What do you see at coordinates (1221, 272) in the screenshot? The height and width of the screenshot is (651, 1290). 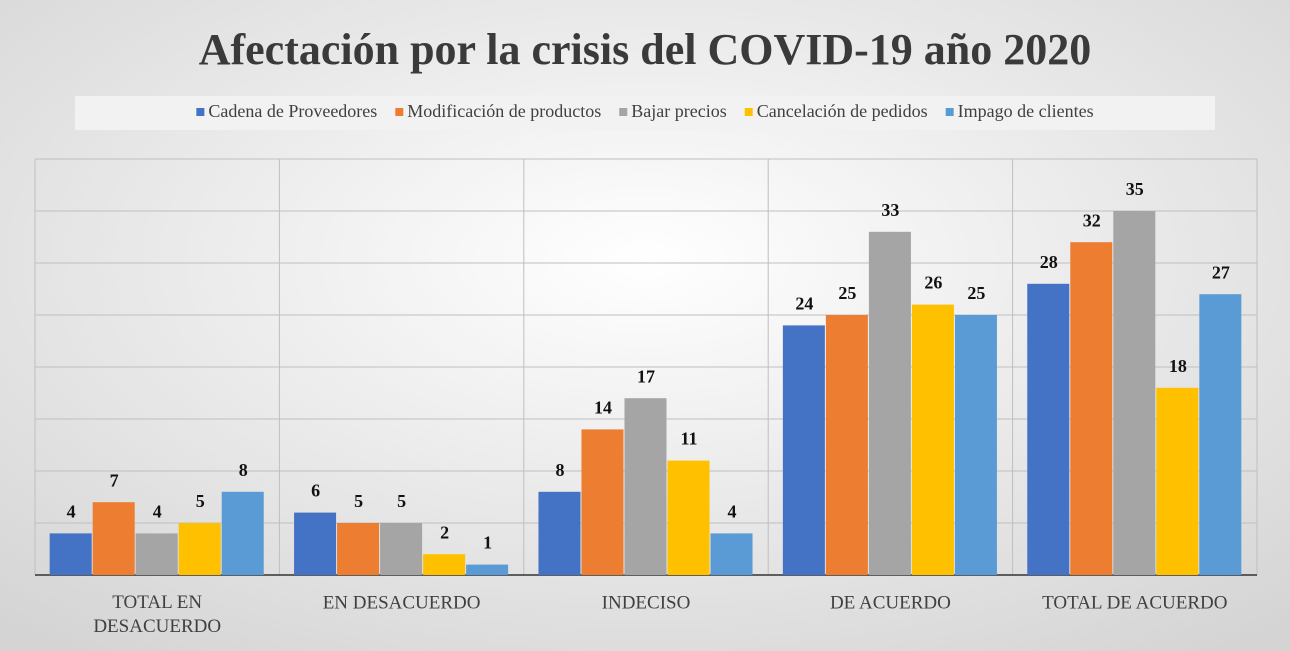 I see `data-label: 27` at bounding box center [1221, 272].